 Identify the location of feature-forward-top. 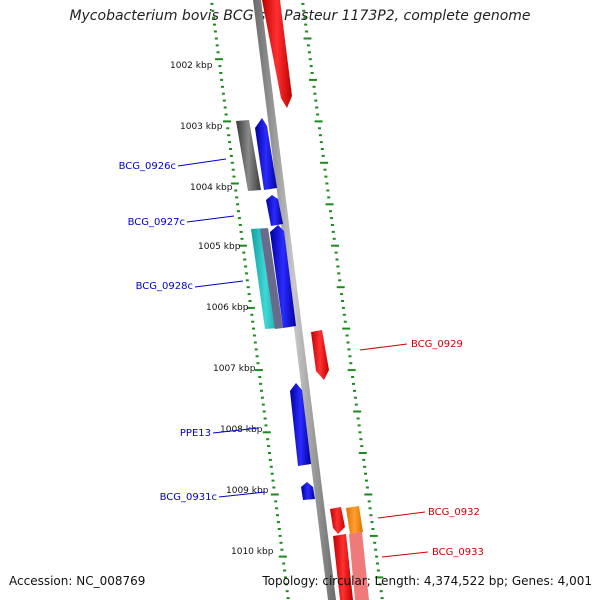
(277, 54).